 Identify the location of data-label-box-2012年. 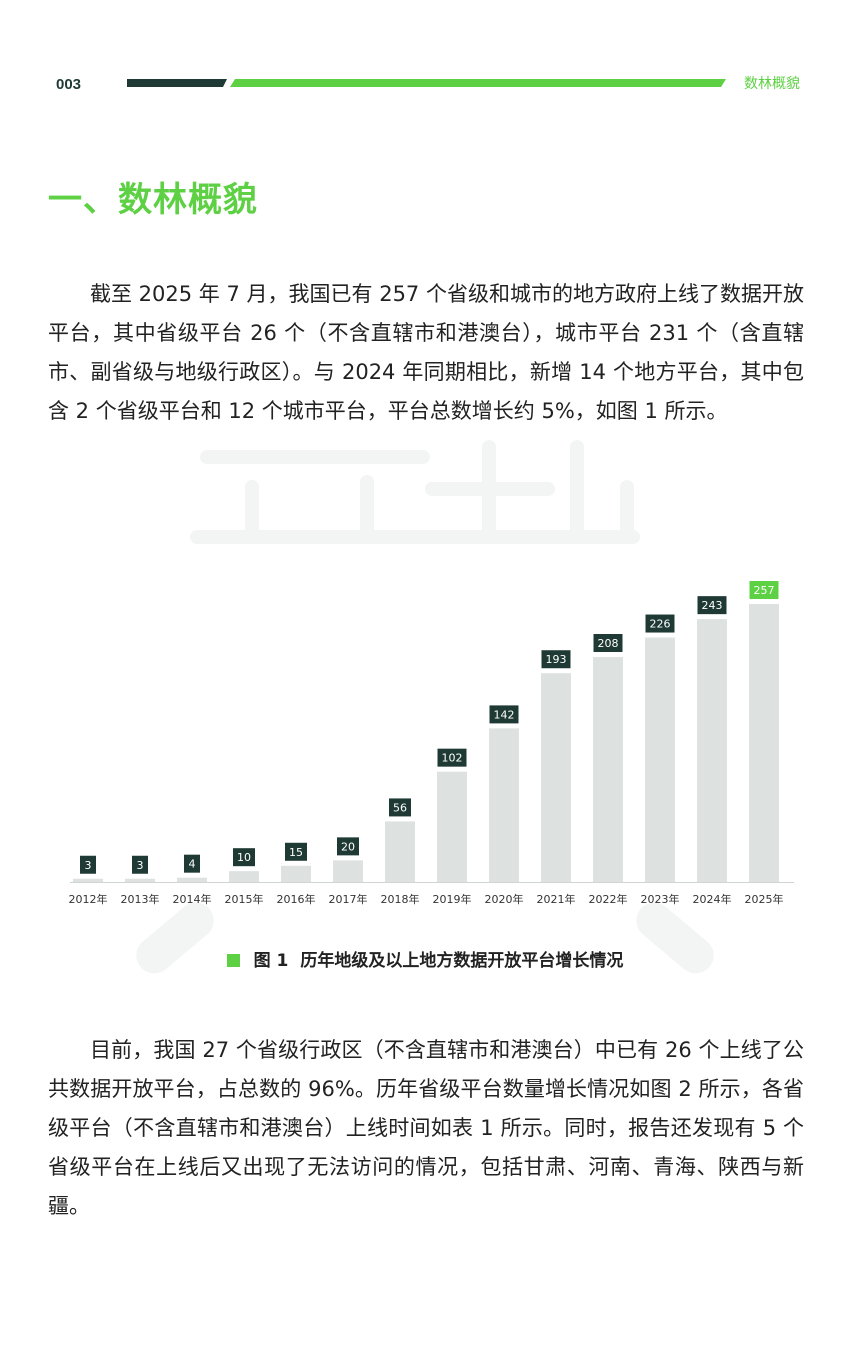
(88, 864).